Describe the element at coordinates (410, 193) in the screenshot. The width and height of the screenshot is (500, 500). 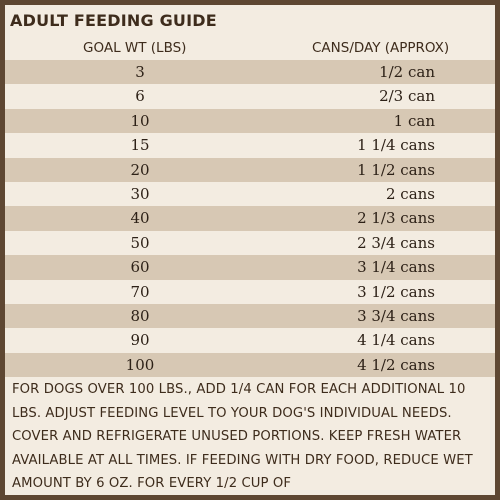
I see `cans-per-day-cell: 2 cans` at that location.